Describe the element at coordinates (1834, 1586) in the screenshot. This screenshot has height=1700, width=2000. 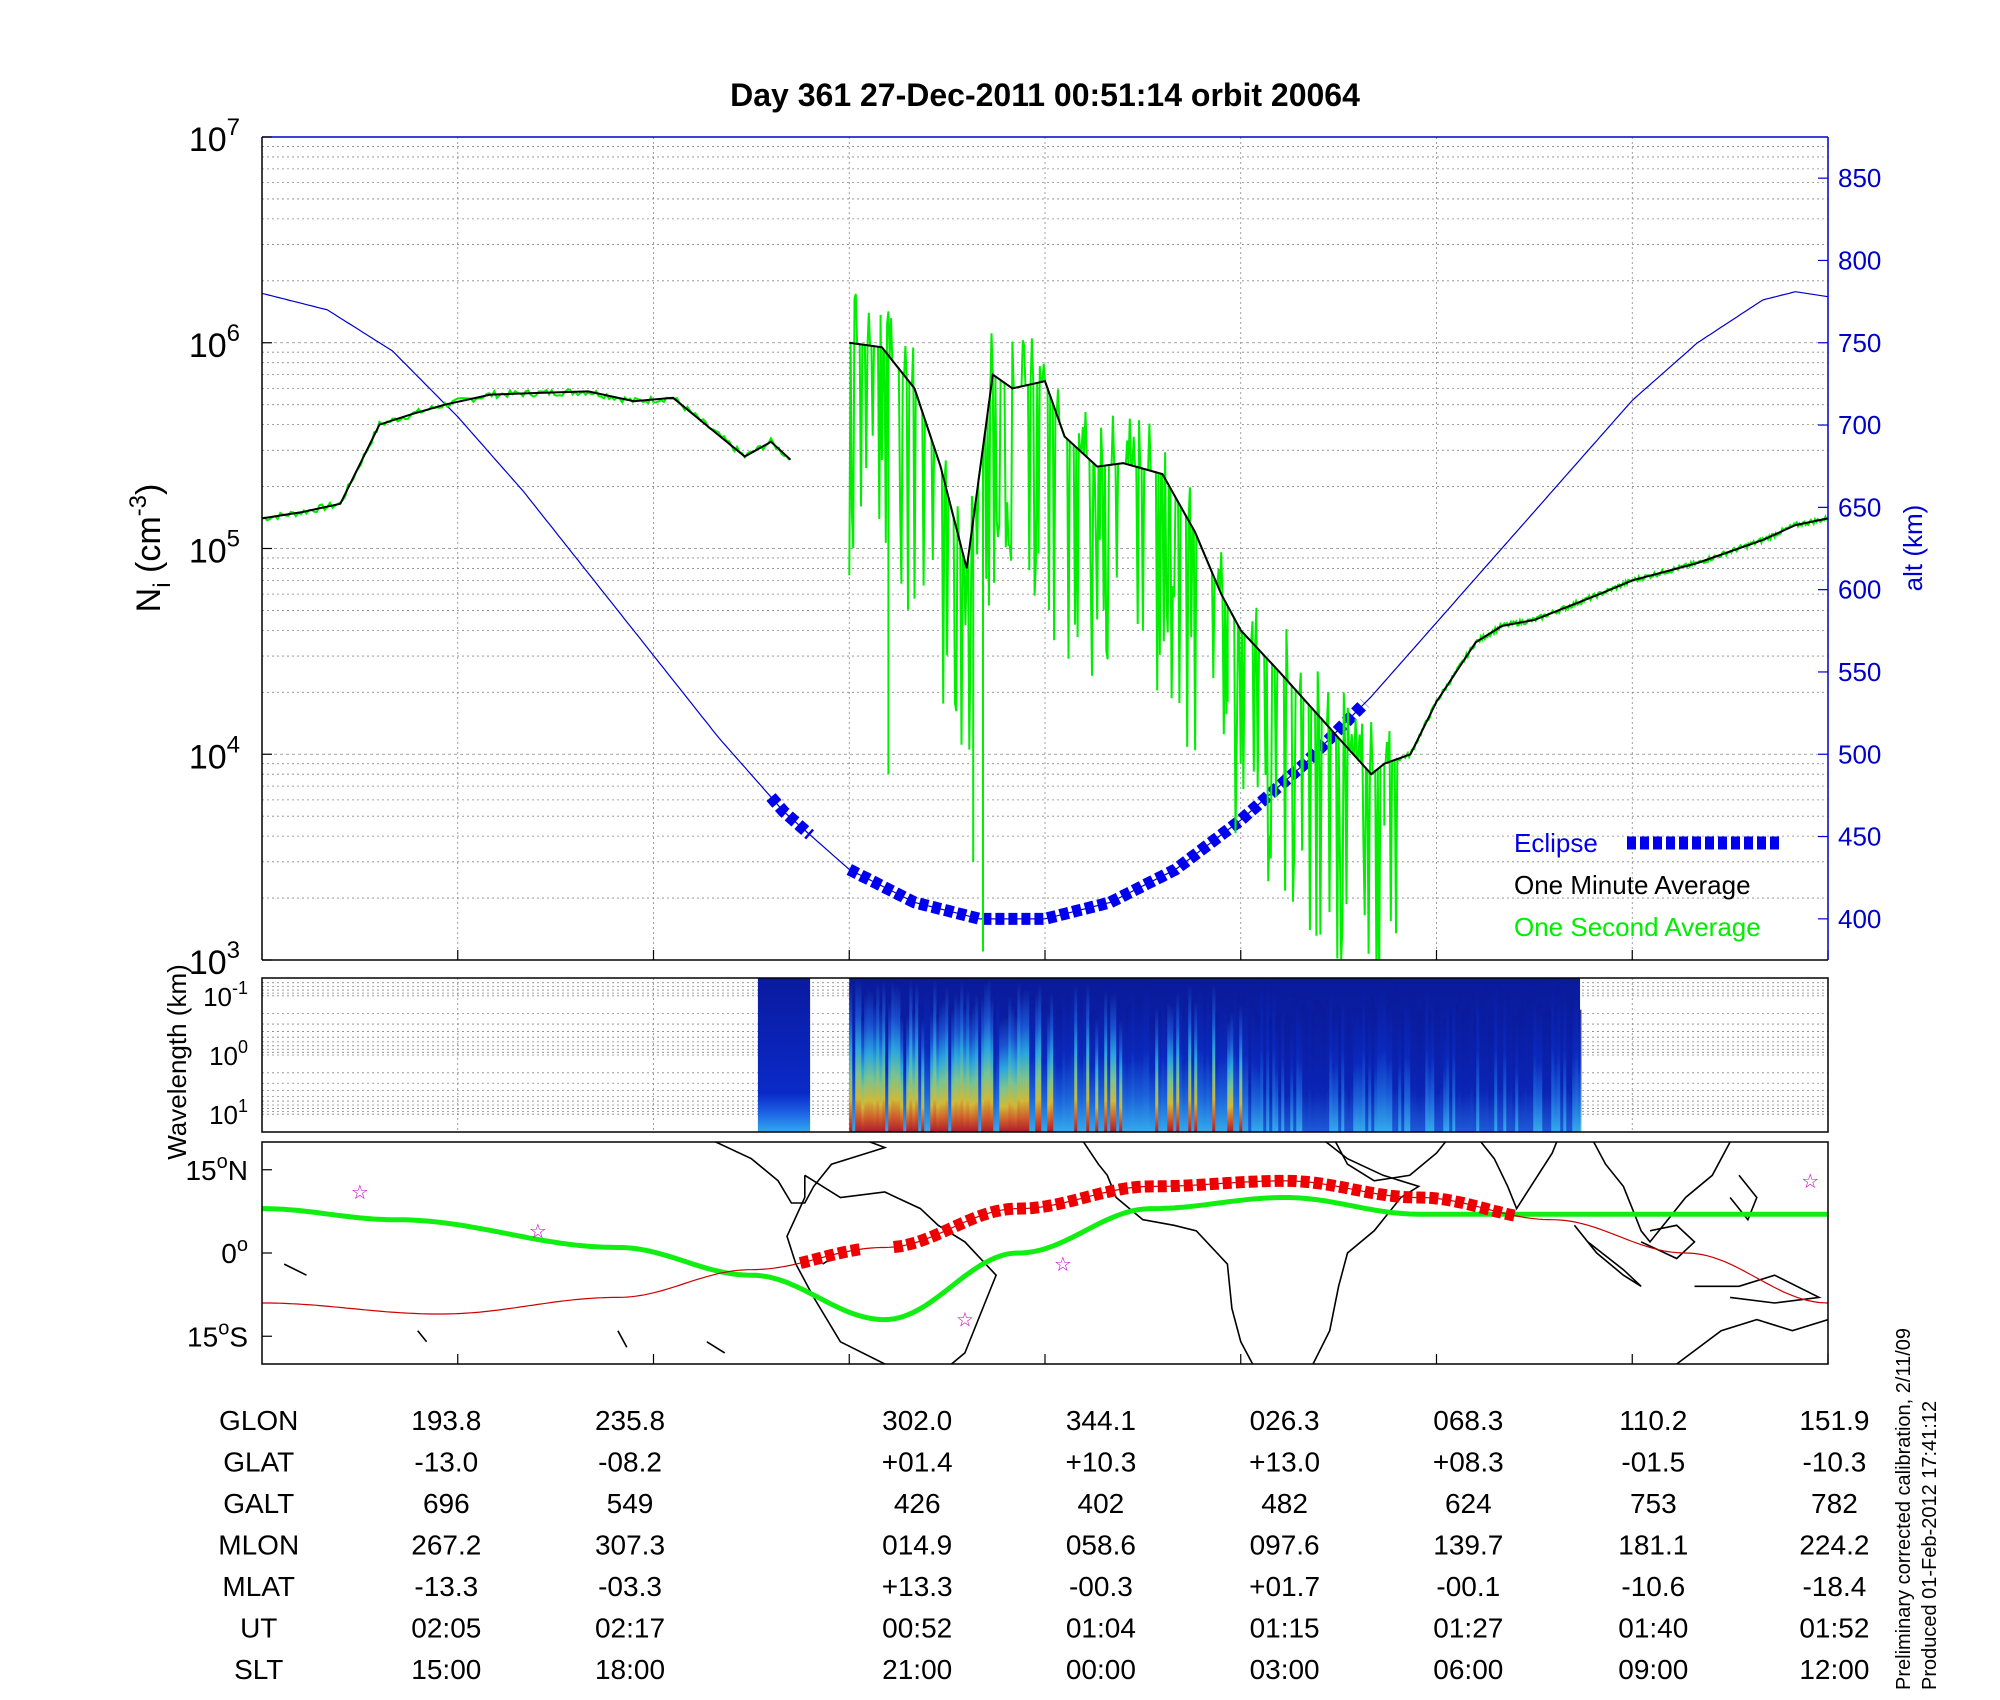
I see `table-cell: -18.4` at that location.